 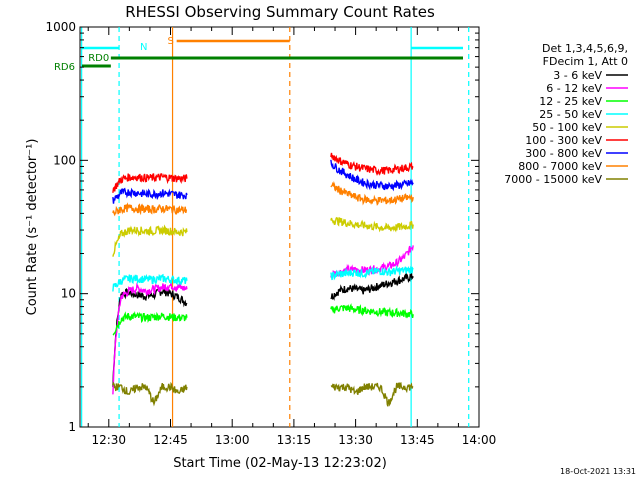 What do you see at coordinates (232, 440) in the screenshot?
I see `x-tick-label: 13:00` at bounding box center [232, 440].